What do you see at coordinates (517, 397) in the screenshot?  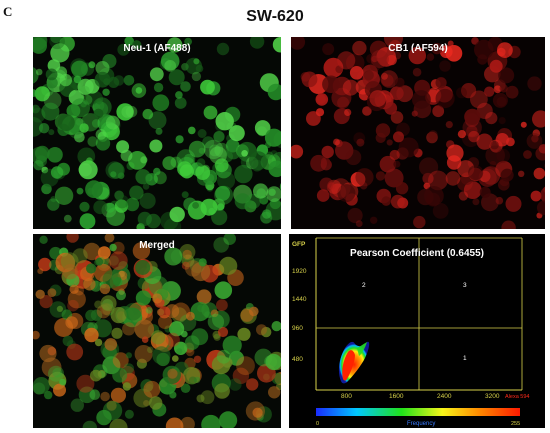 I see `x-axis-label: Alexa 594` at bounding box center [517, 397].